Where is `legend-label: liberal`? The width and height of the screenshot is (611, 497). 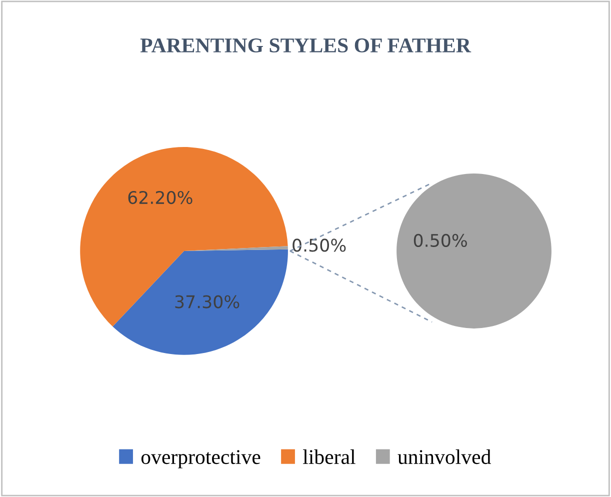 legend-label: liberal is located at coordinates (329, 456).